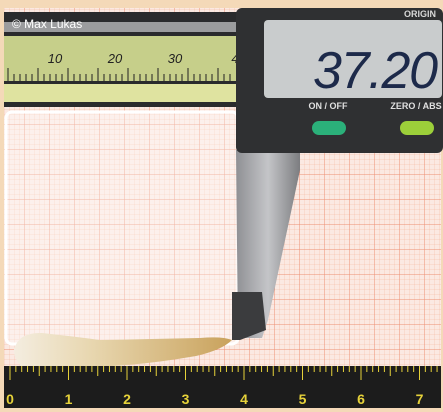  I want to click on lcd, so click(353, 59).